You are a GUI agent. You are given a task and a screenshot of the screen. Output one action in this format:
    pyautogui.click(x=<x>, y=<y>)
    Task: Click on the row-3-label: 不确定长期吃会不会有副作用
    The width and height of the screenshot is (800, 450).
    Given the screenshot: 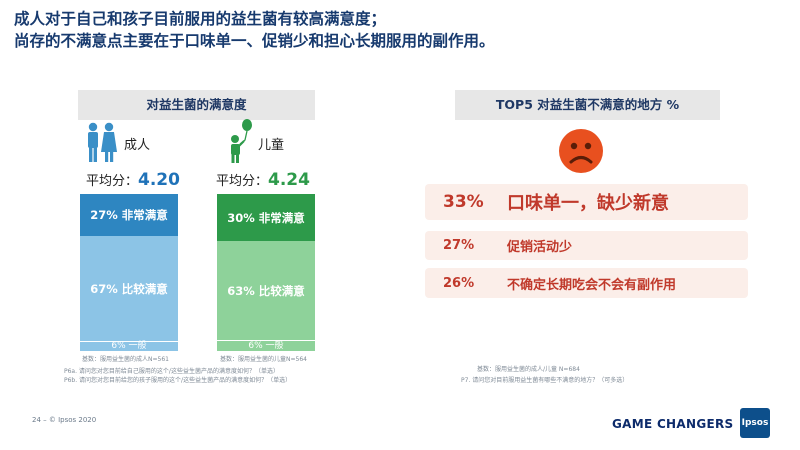 What is the action you would take?
    pyautogui.click(x=592, y=285)
    